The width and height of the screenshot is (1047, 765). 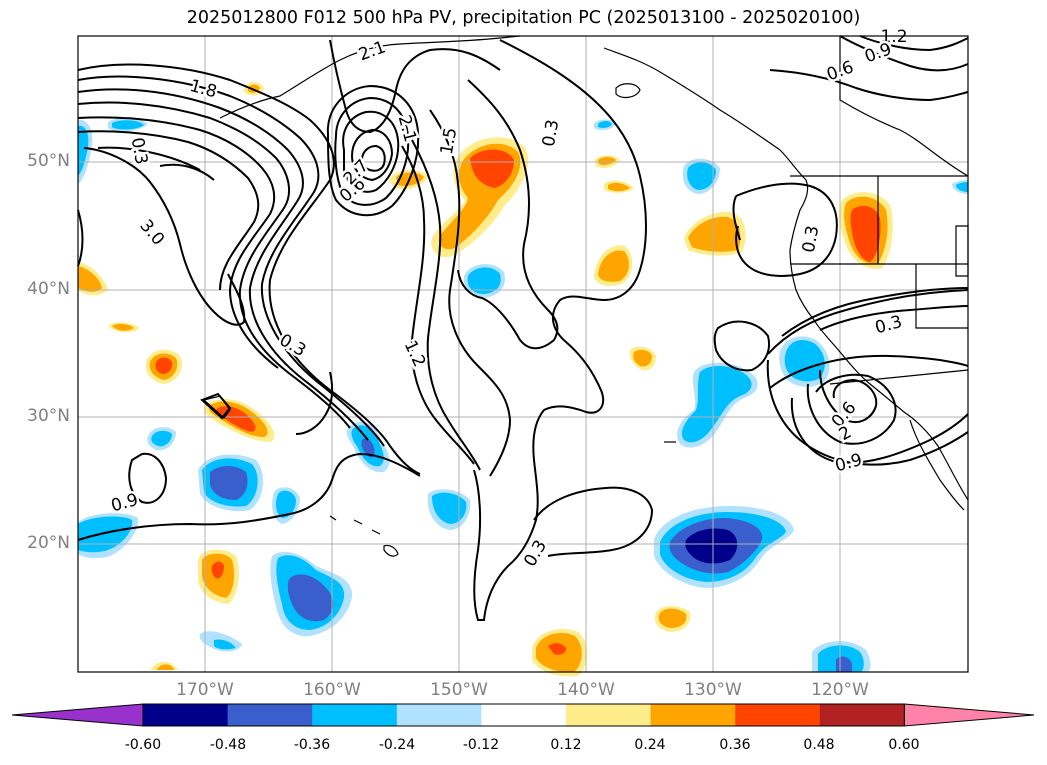 I want to click on contour-label: 3.0, so click(x=151, y=233).